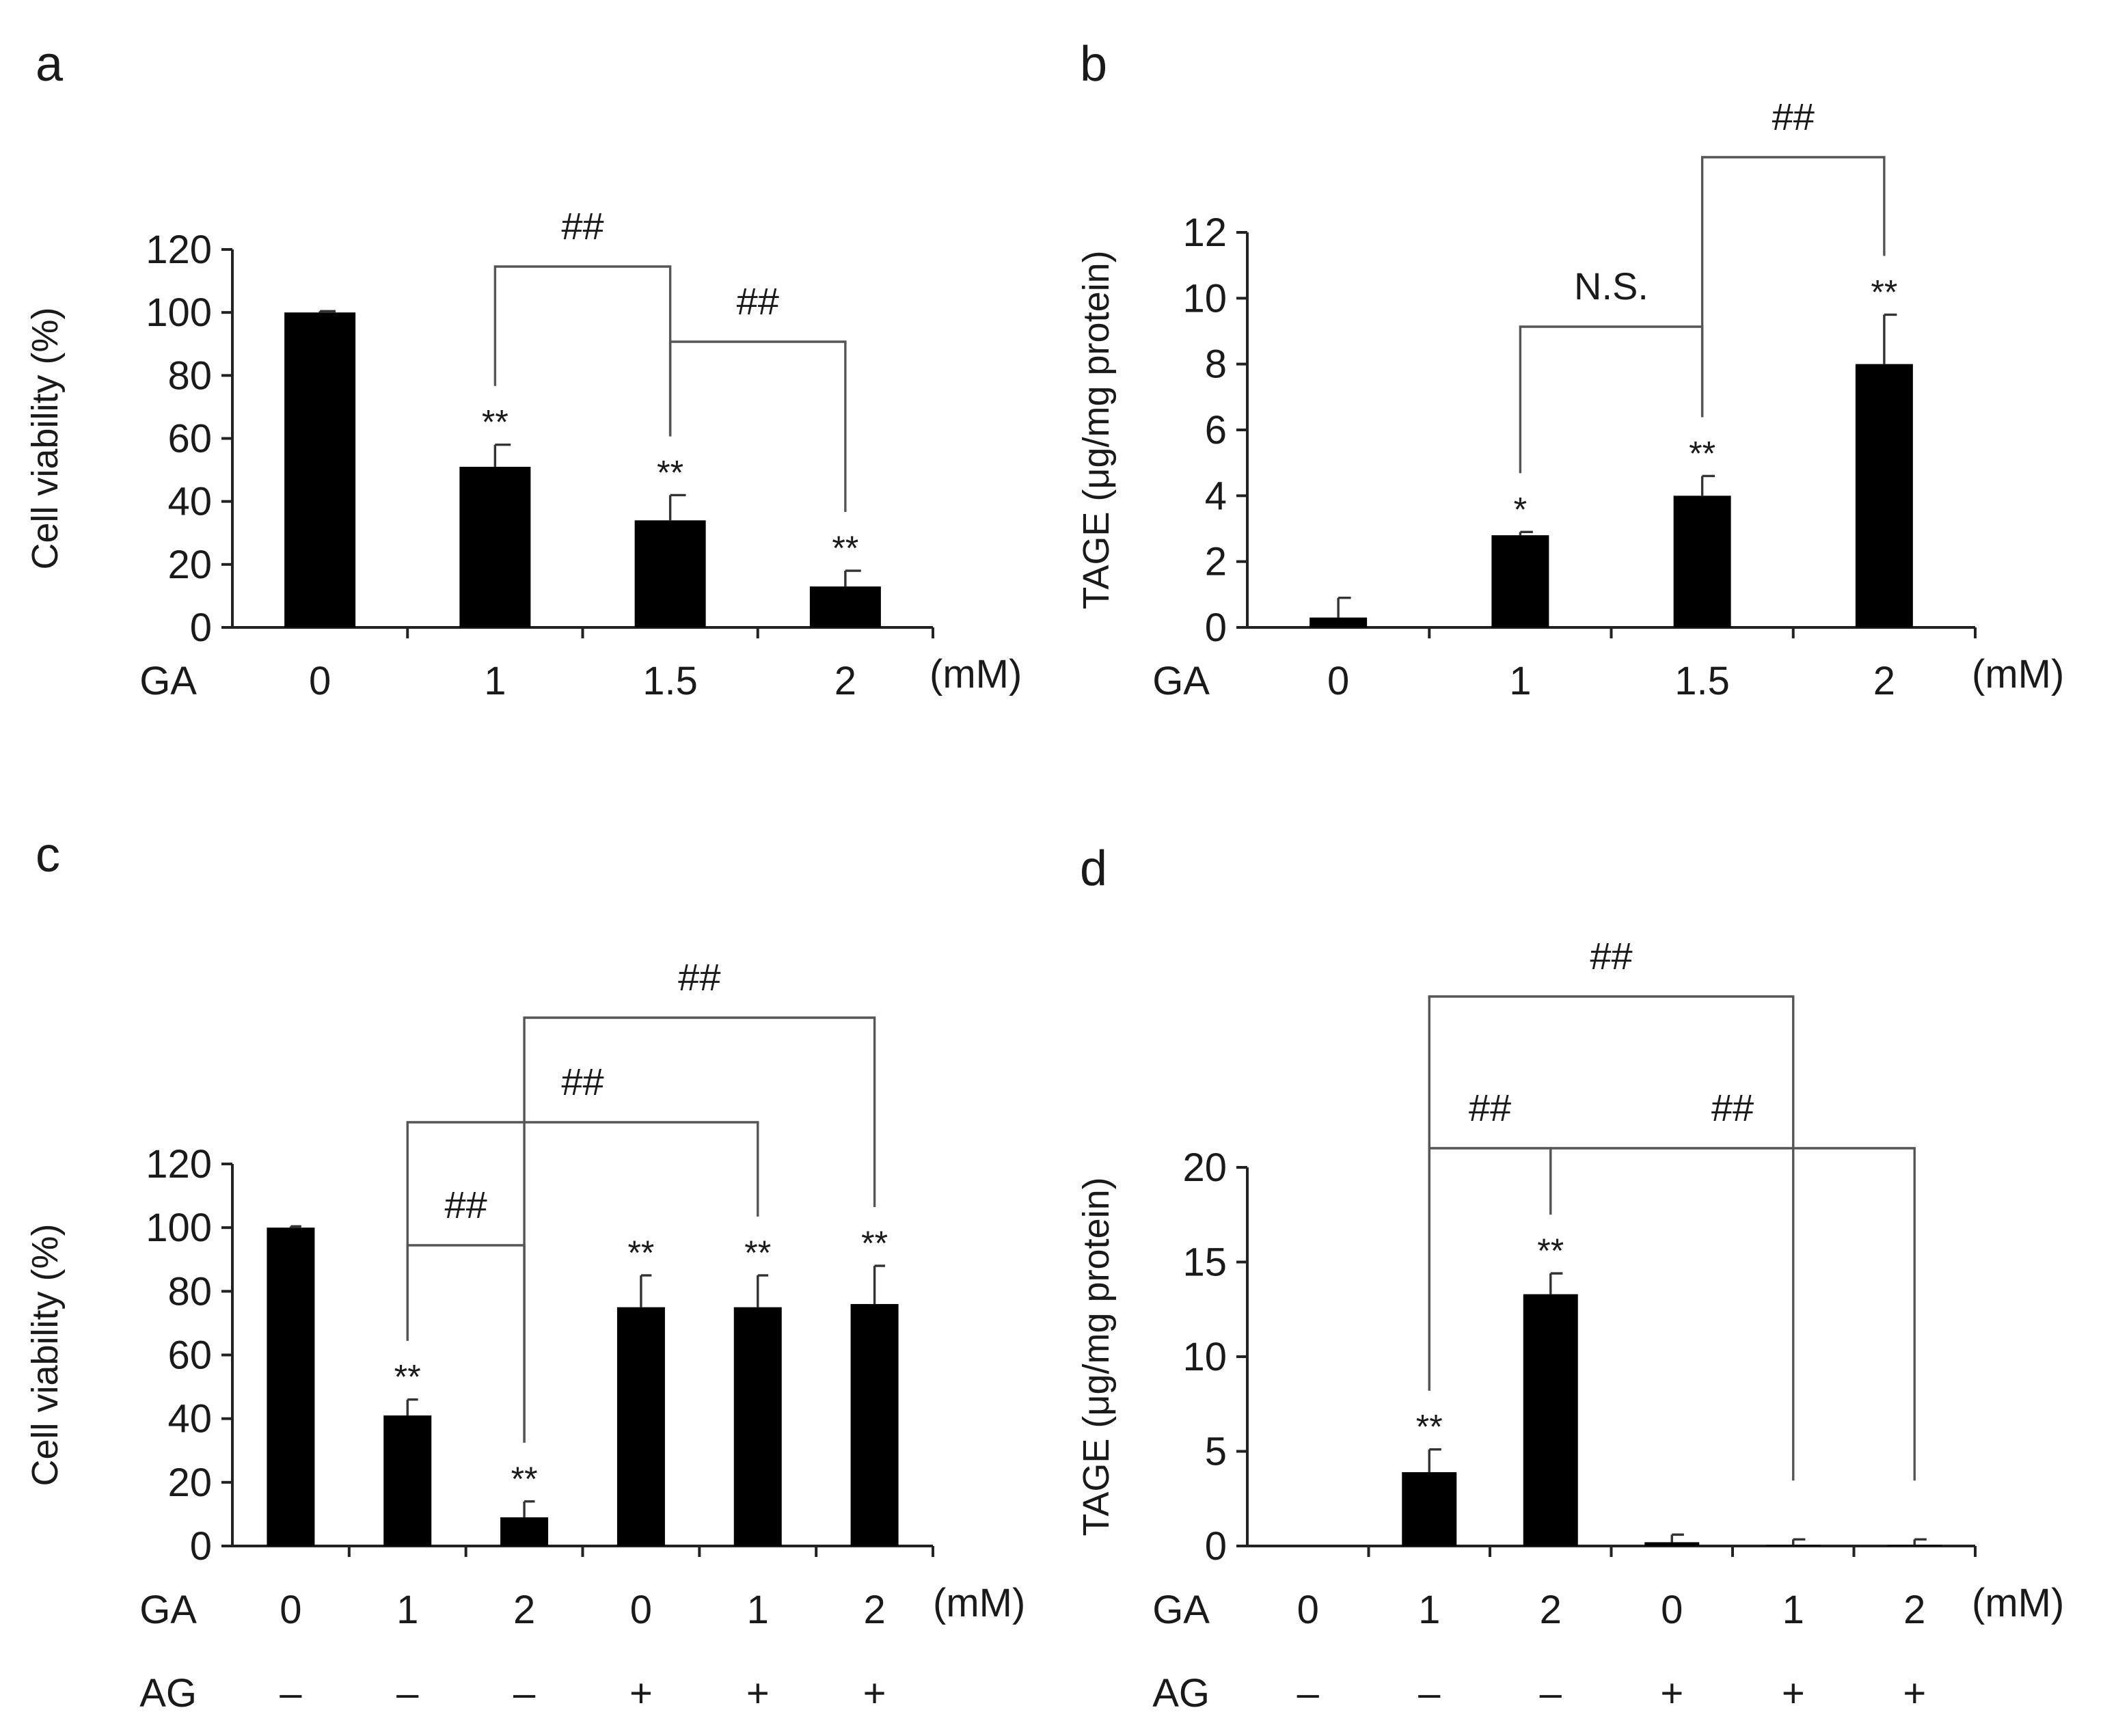  I want to click on y-tick-label: 15, so click(1205, 1262).